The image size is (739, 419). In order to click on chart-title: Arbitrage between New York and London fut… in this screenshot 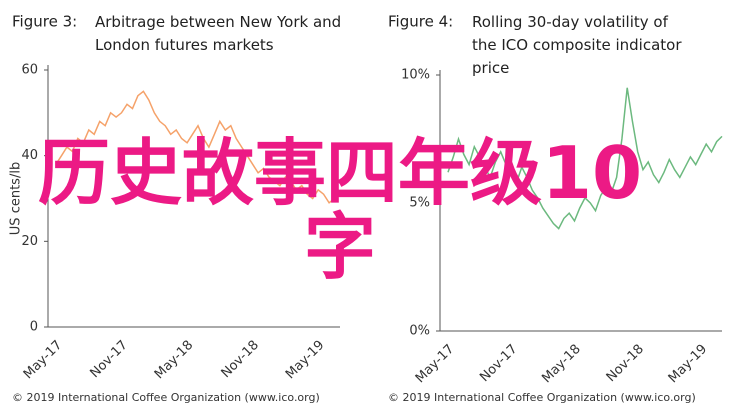, I will do `click(218, 33)`.